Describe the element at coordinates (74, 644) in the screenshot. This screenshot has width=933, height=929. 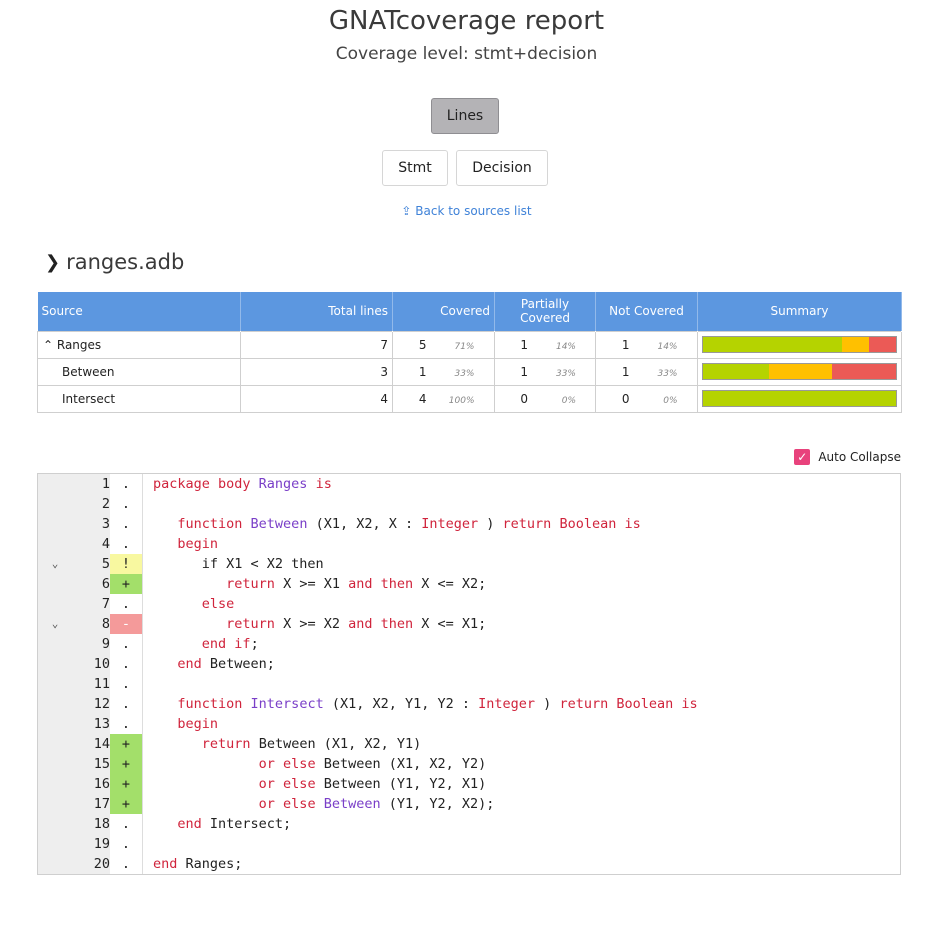
I see `line-gutter: 9` at that location.